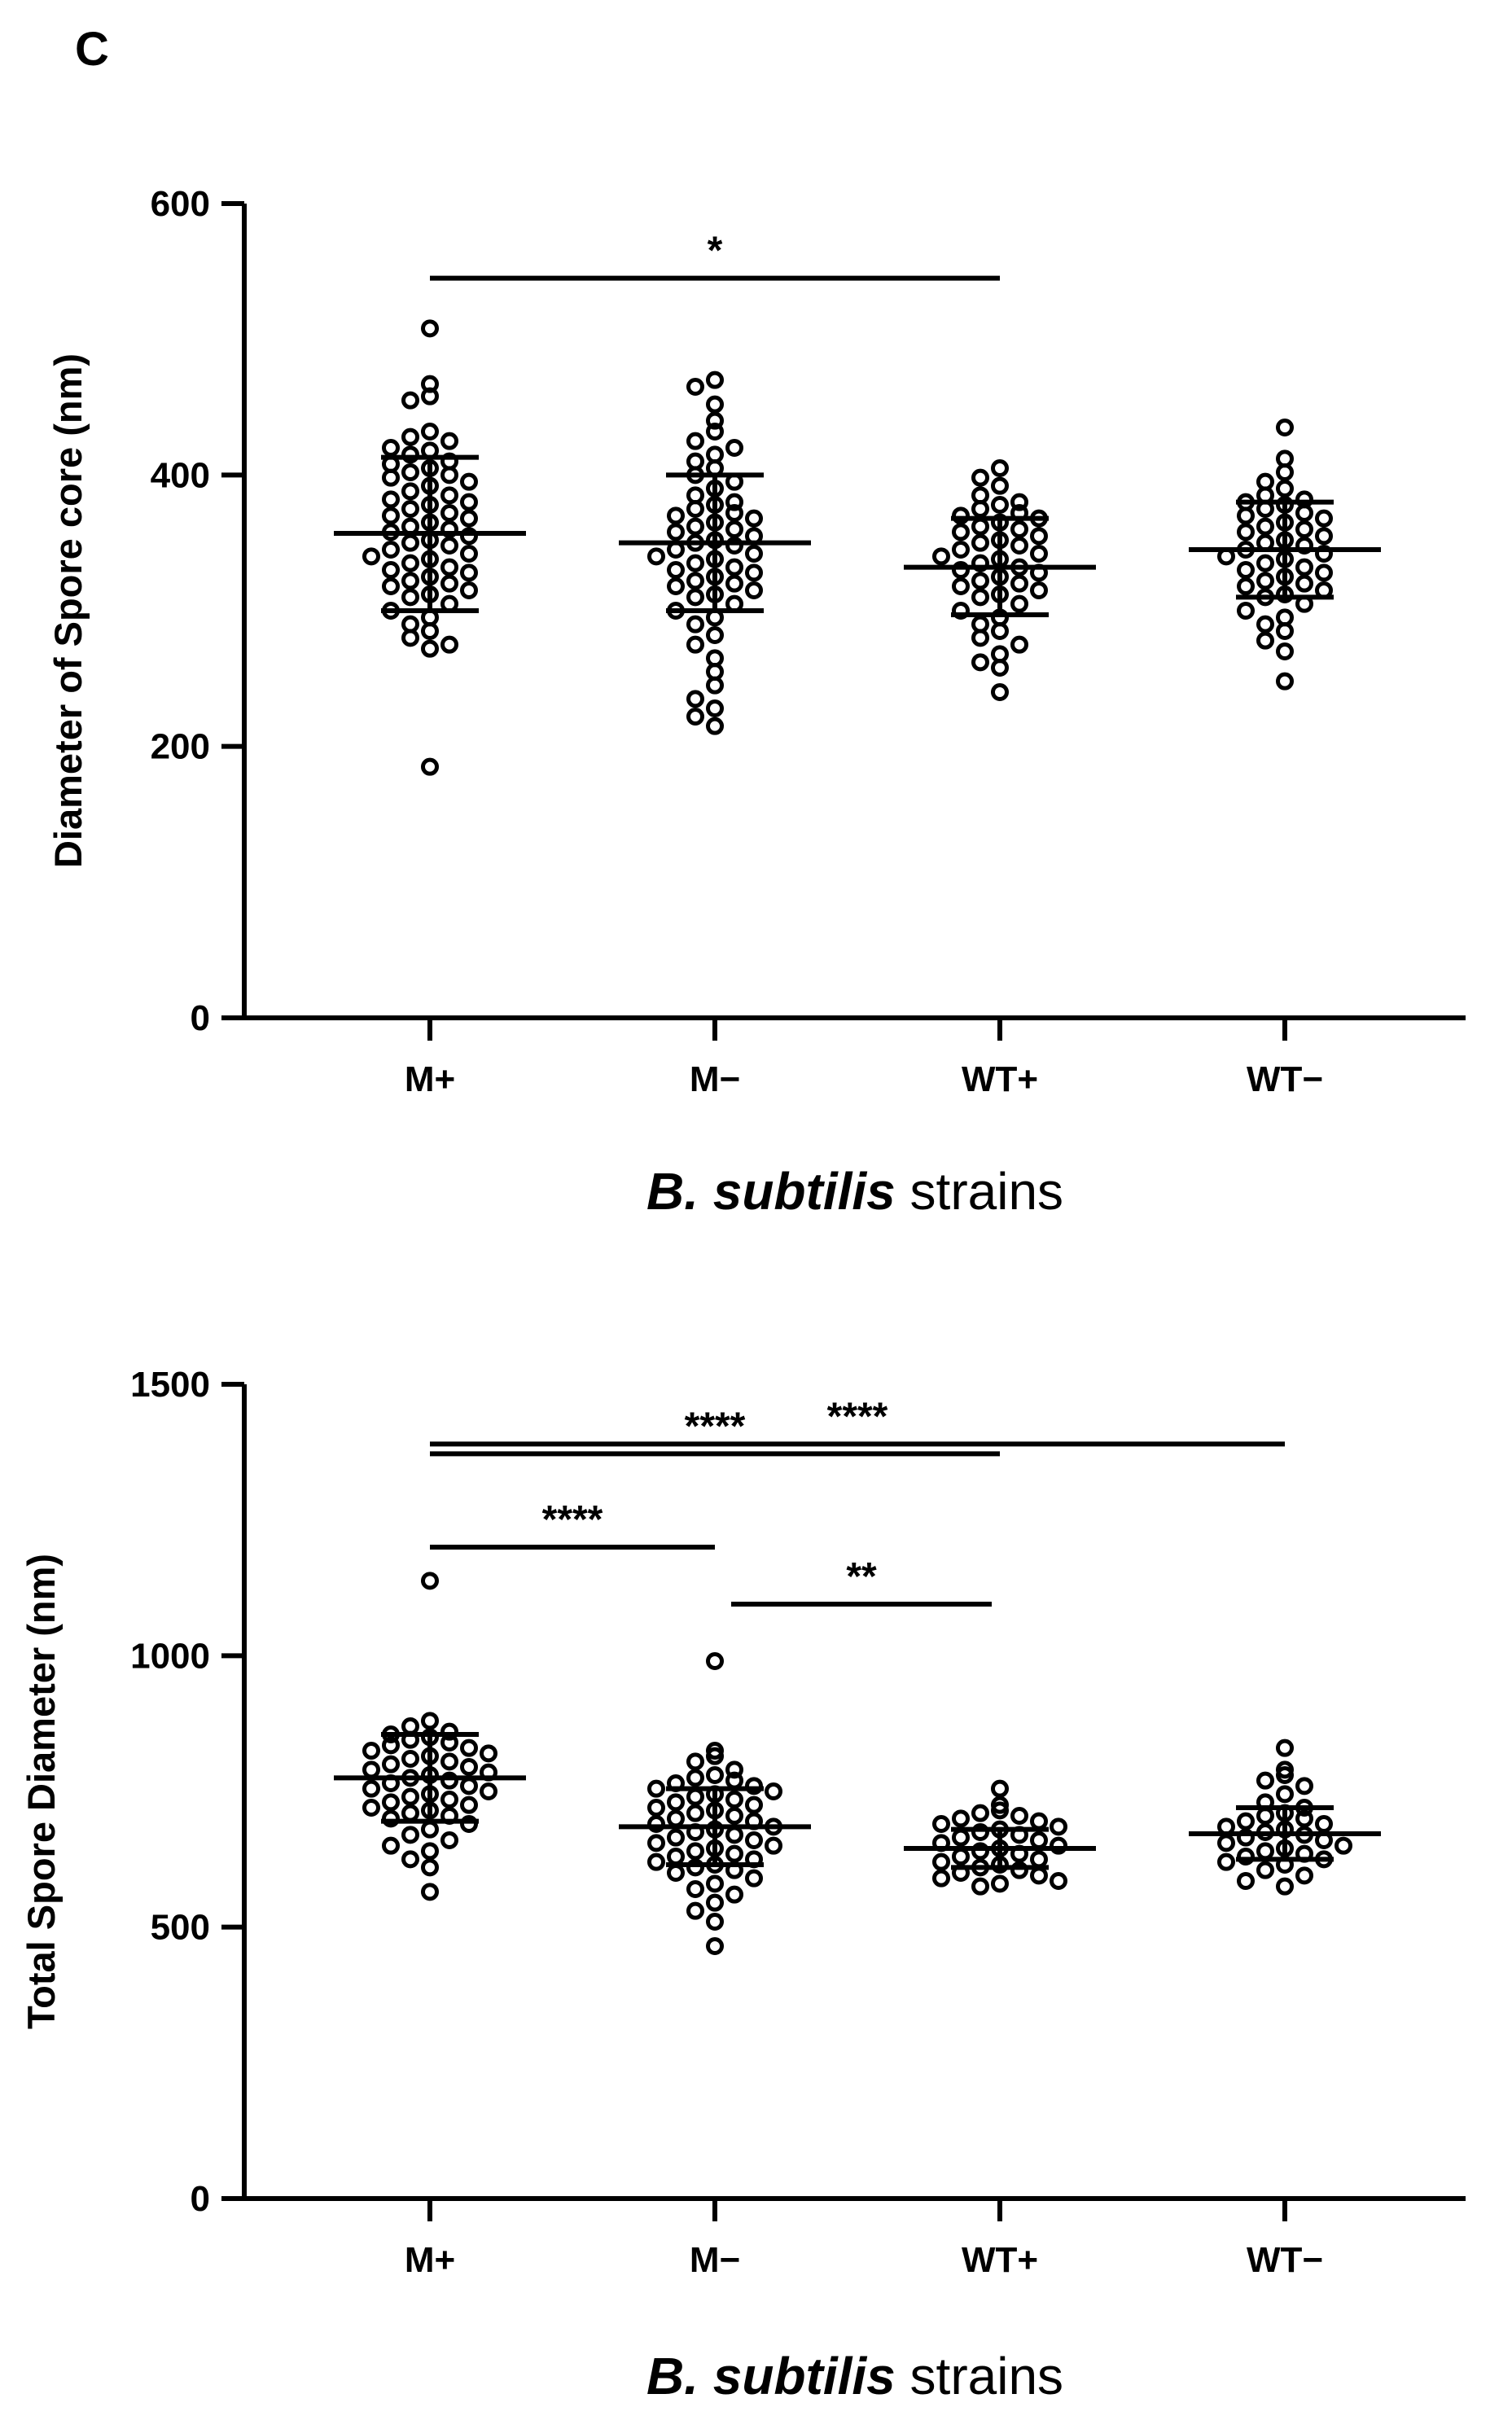 The height and width of the screenshot is (2429, 1512). What do you see at coordinates (180, 747) in the screenshot?
I see `y-tick-label: 200` at bounding box center [180, 747].